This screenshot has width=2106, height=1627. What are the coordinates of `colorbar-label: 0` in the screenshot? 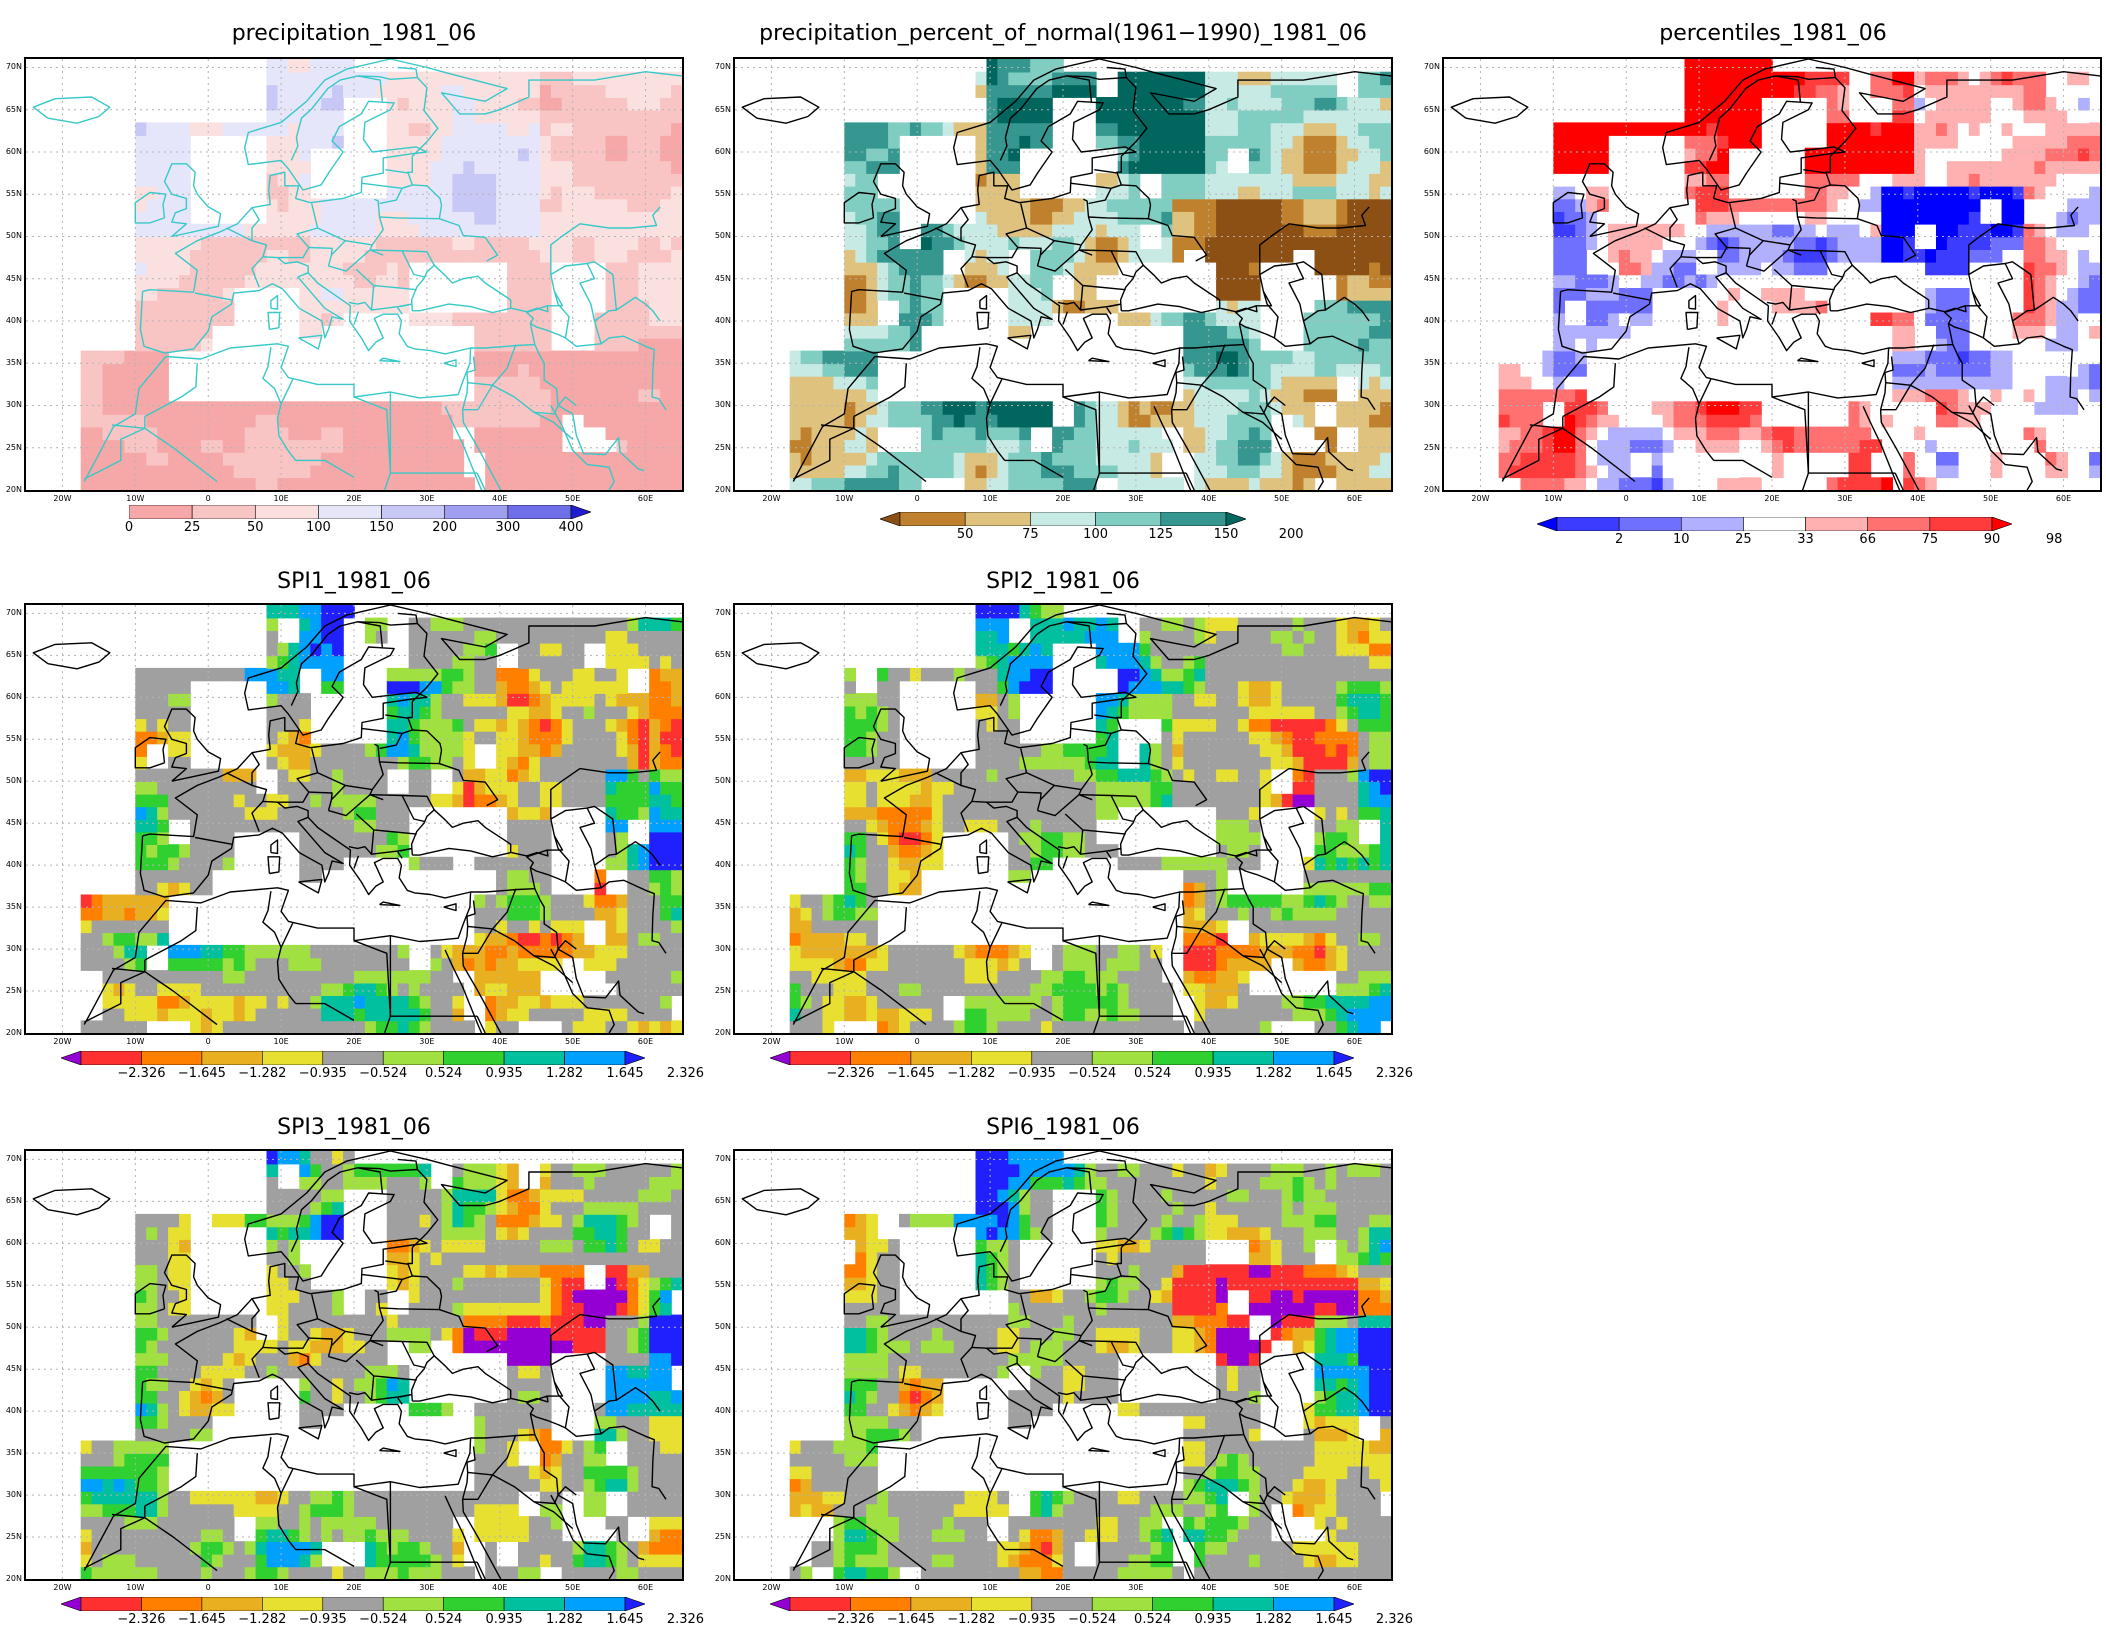 It's located at (129, 527).